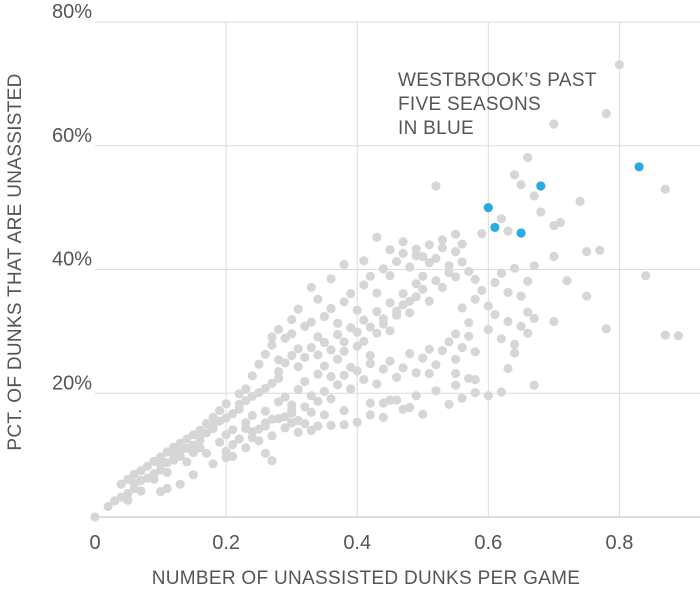  What do you see at coordinates (488, 543) in the screenshot?
I see `x-tick-label: 0.6` at bounding box center [488, 543].